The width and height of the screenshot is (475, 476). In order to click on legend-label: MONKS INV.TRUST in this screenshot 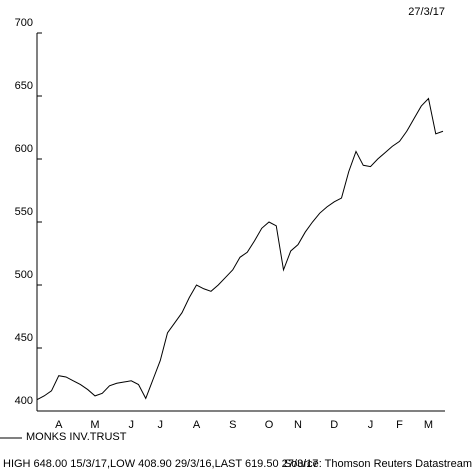, I will do `click(76, 437)`.